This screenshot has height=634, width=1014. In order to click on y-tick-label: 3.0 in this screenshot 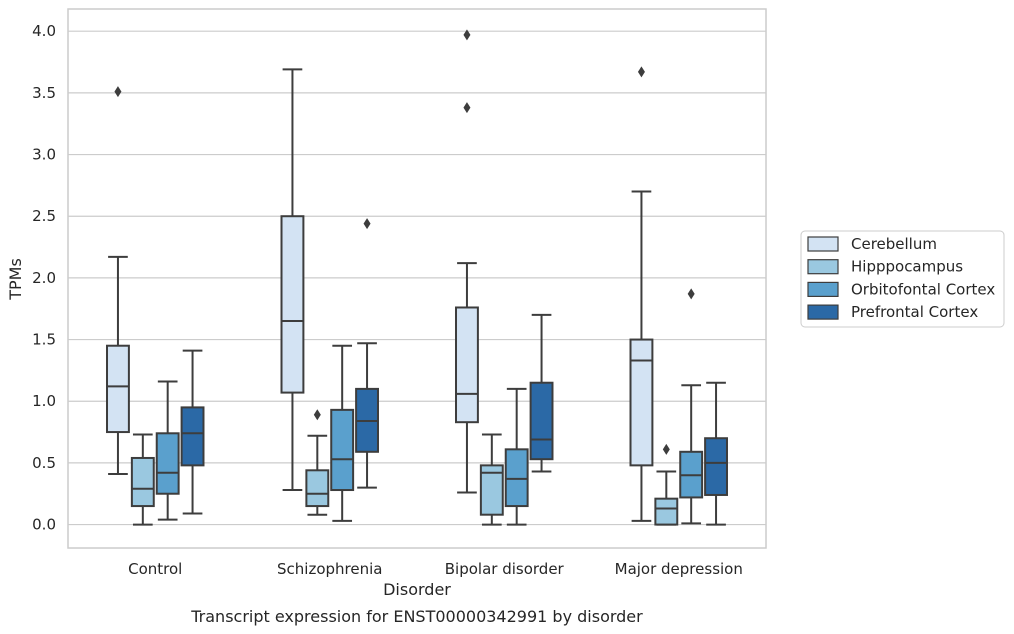, I will do `click(44, 155)`.